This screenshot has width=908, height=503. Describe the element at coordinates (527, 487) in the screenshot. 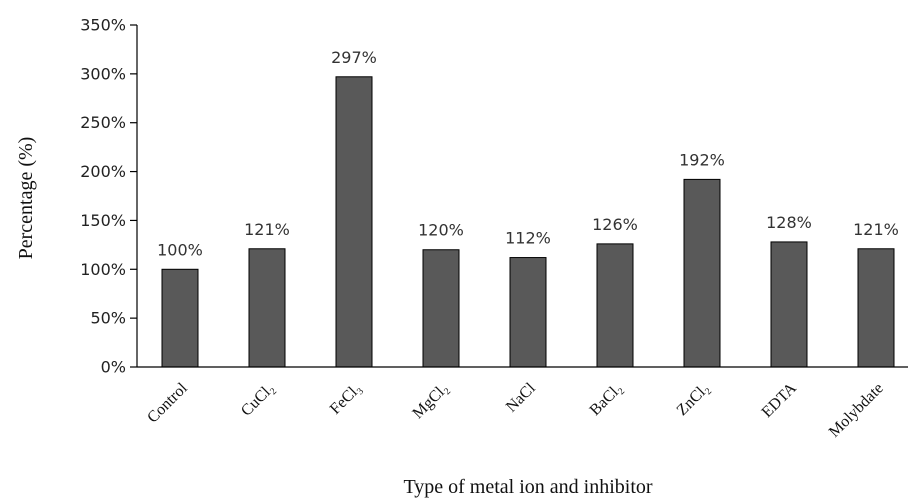

I see `x-axis-title: Type of metal ion and inhibitor` at that location.